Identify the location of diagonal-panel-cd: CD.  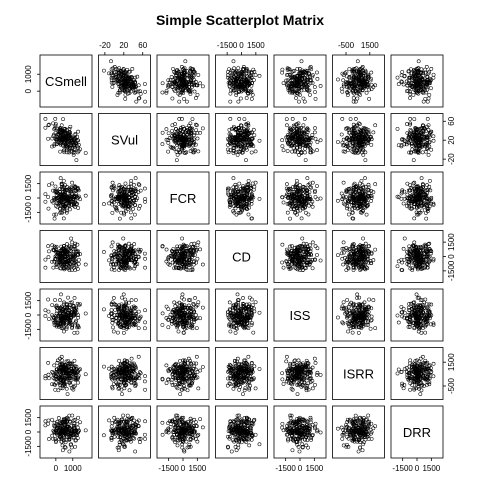
(241, 256).